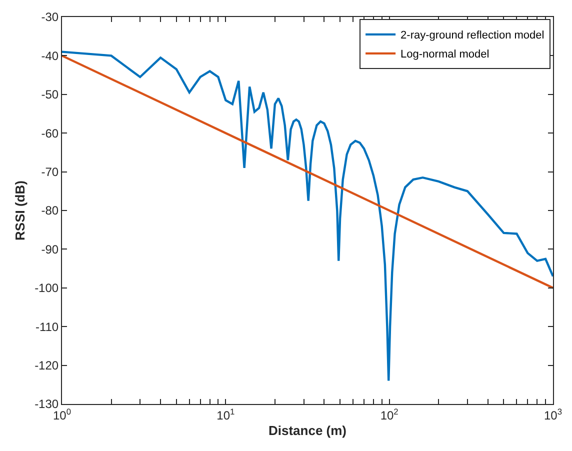 The image size is (572, 451). What do you see at coordinates (50, 172) in the screenshot?
I see `y-tick-label: -70` at bounding box center [50, 172].